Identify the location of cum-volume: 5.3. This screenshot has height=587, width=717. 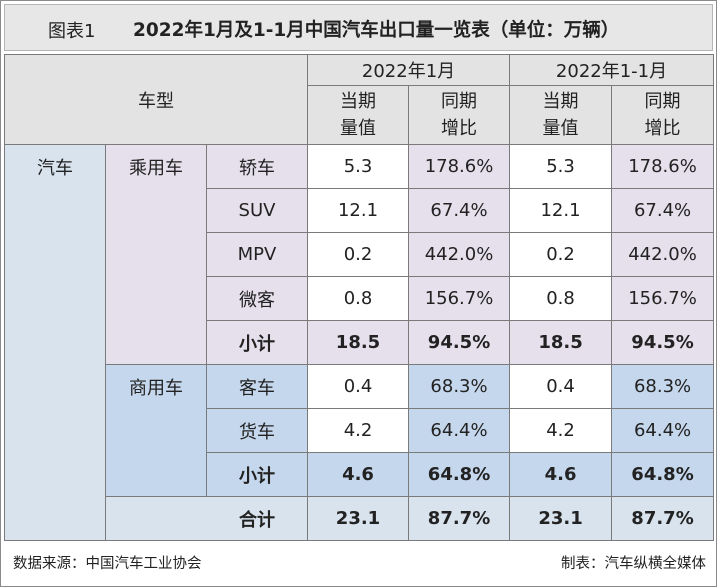
(561, 166).